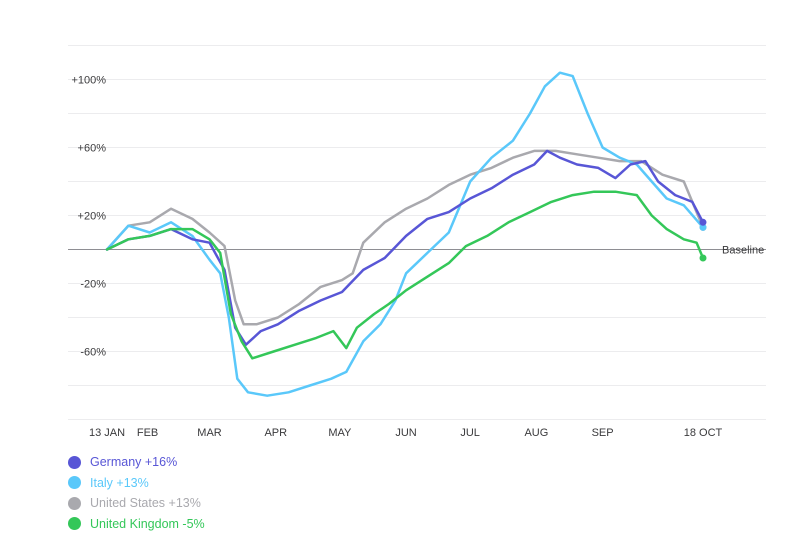  I want to click on legend-label: United States +13%, so click(145, 503).